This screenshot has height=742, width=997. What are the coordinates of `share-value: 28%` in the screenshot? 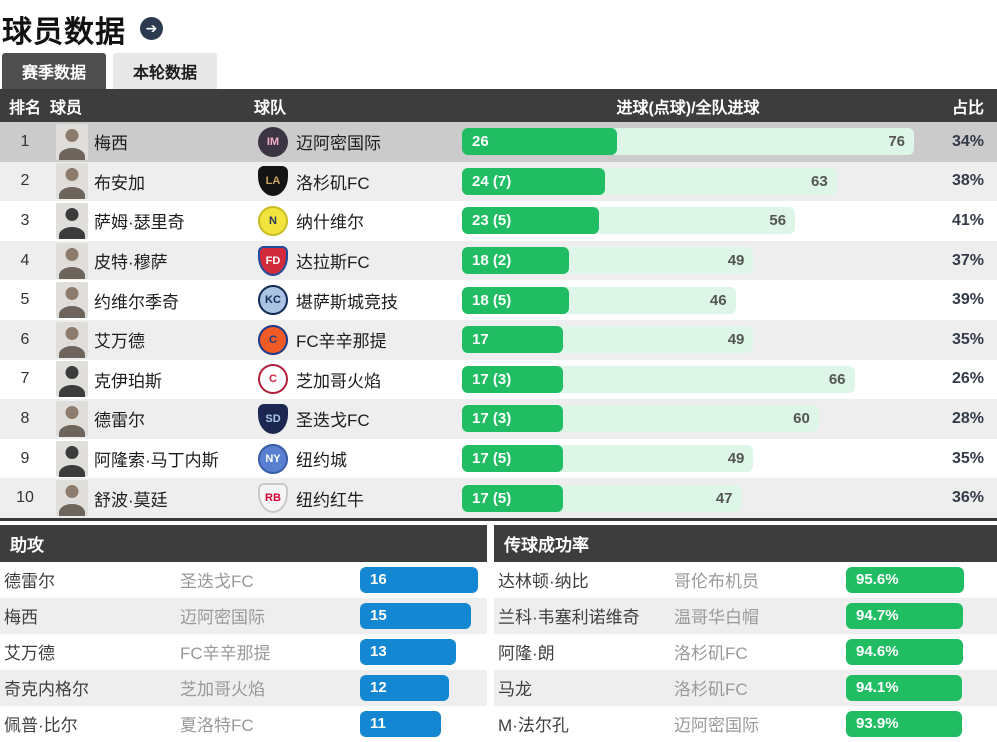 It's located at (967, 418).